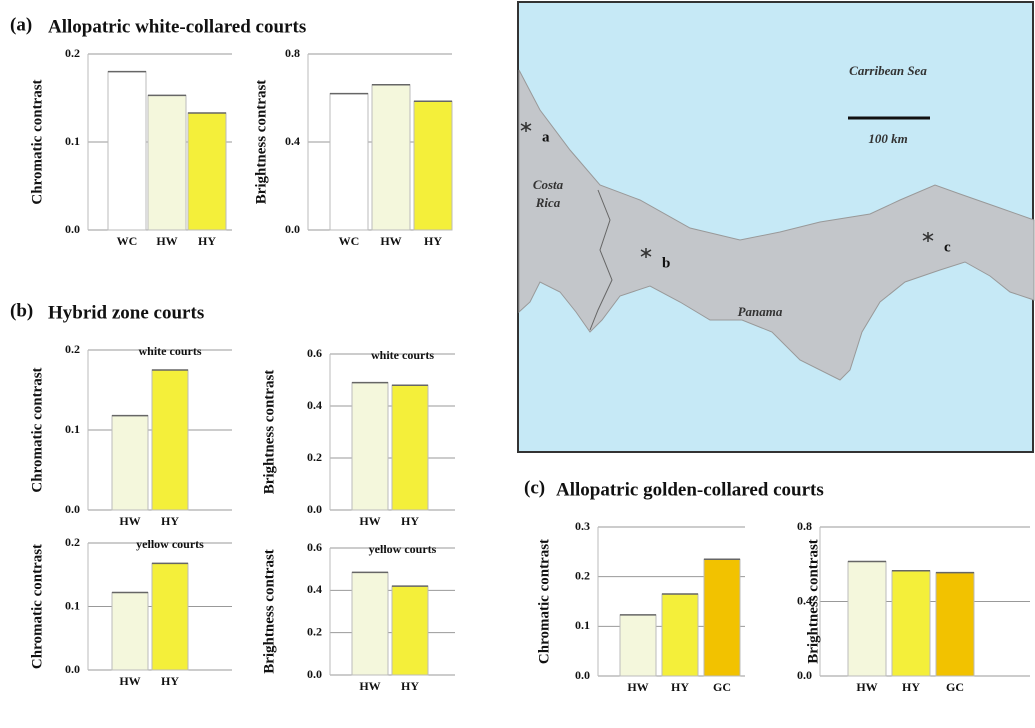 Image resolution: width=1035 pixels, height=728 pixels. I want to click on panel-letter: (a), so click(21, 24).